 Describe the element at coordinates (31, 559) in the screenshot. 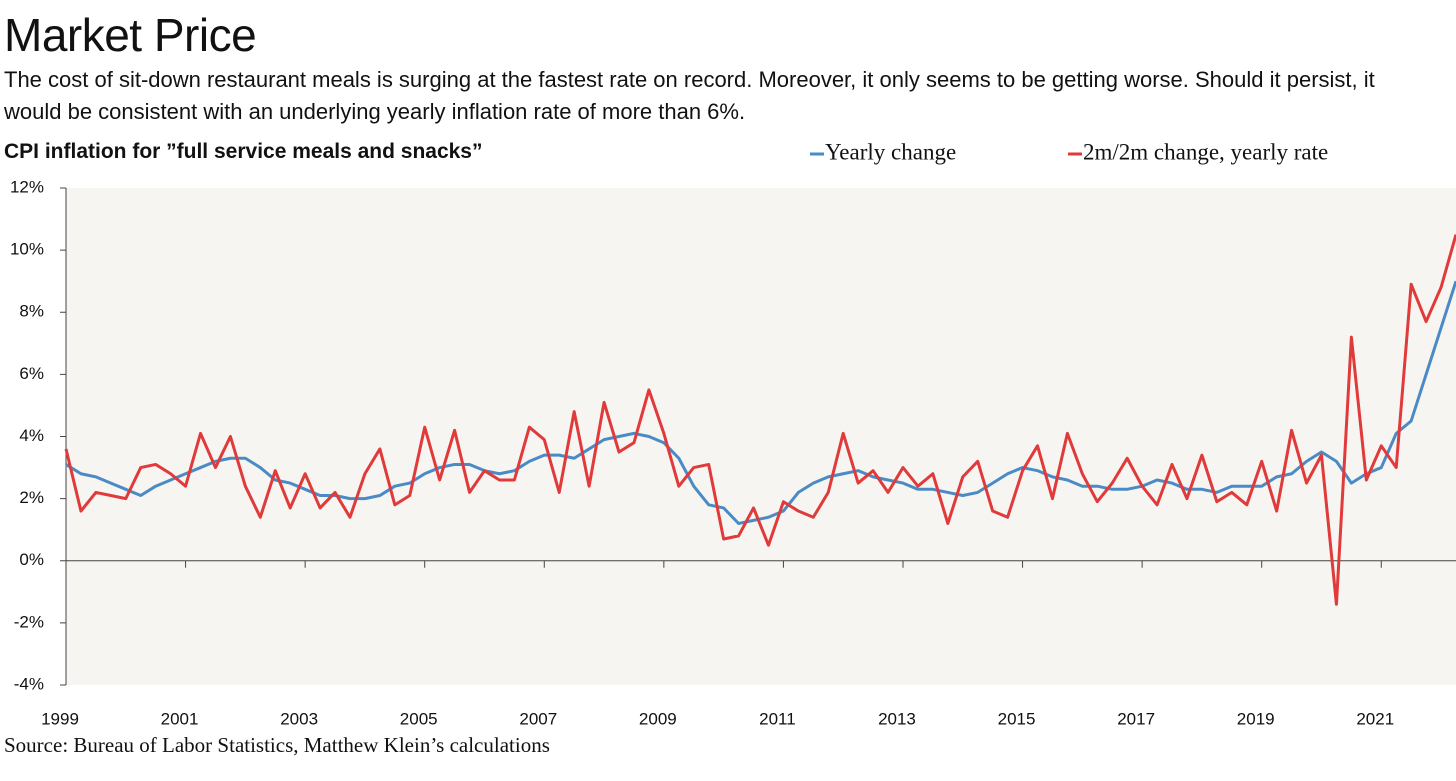

I see `y-tick-label: 0%` at that location.